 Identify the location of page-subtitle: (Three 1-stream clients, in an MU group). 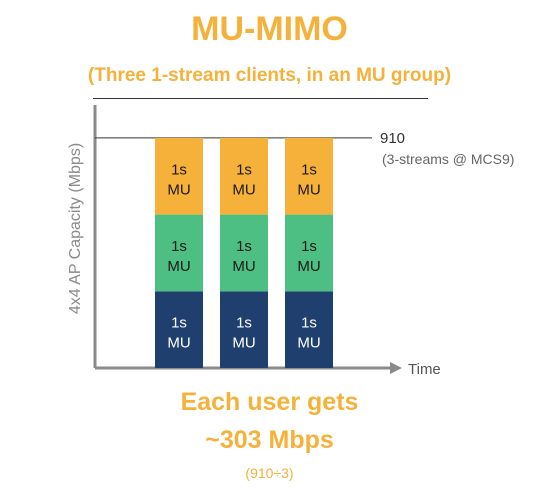
(269, 75).